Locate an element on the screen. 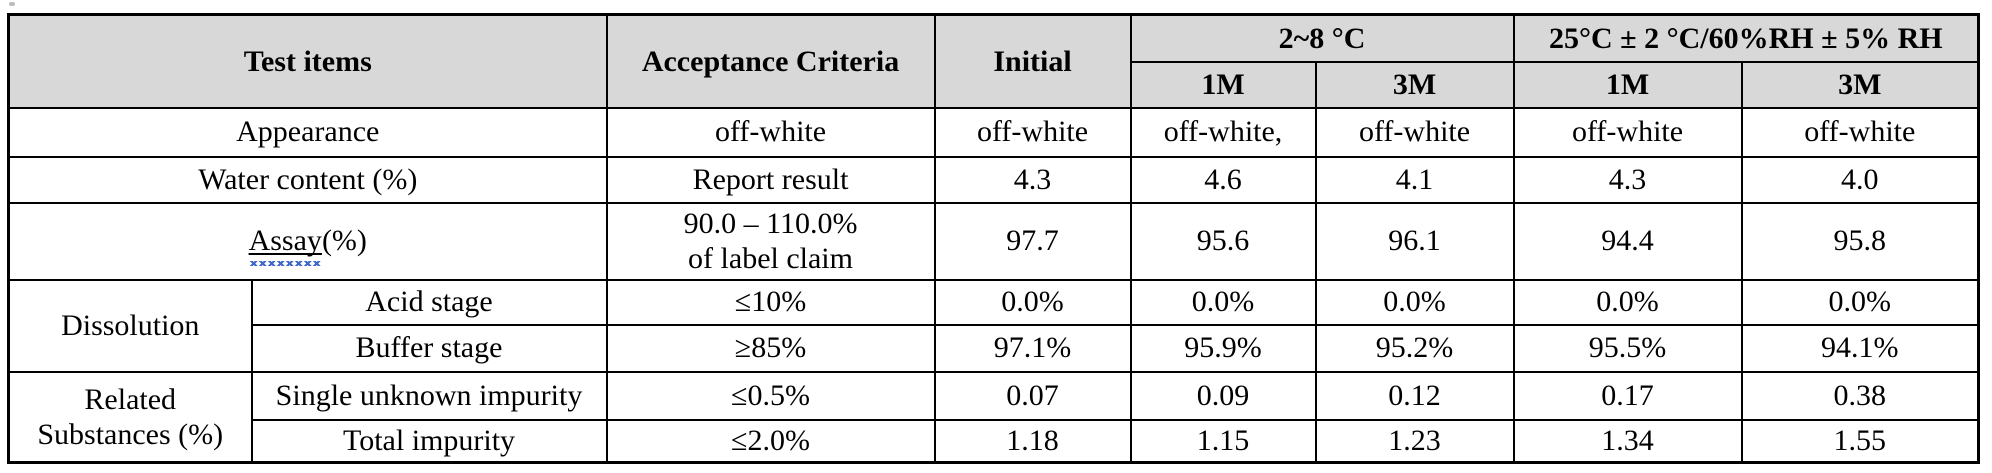 The height and width of the screenshot is (473, 1992). value-cell: 95.8 is located at coordinates (1860, 241).